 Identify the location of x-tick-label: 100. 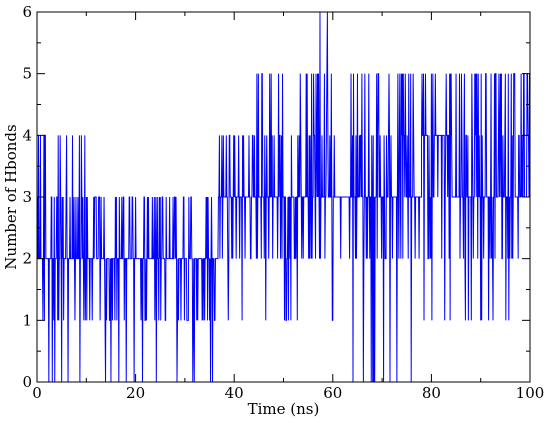
(530, 393).